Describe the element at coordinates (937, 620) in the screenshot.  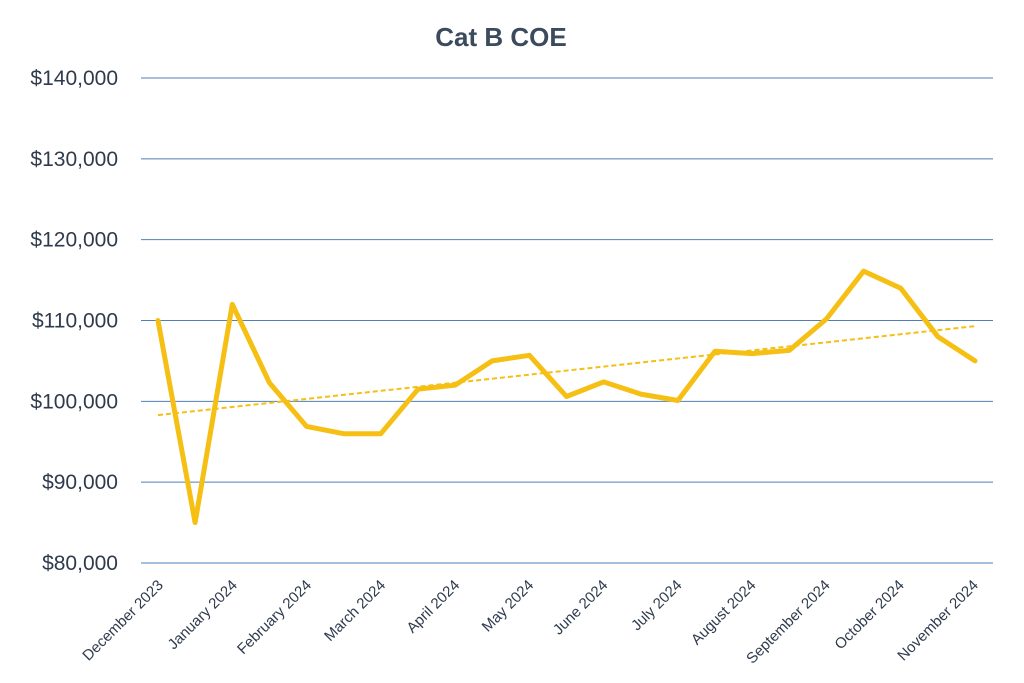
I see `x-tick-label: November 2024` at that location.